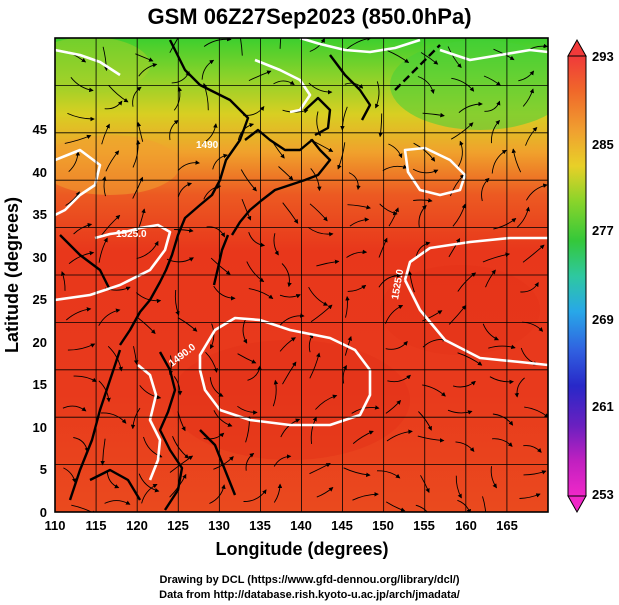 The width and height of the screenshot is (619, 605). I want to click on colorbar-tick-label: 269, so click(603, 319).